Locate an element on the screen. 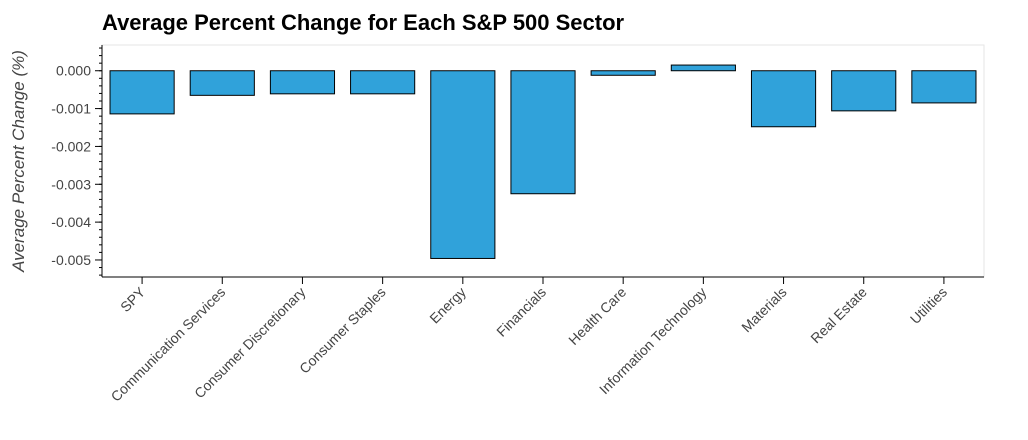  y-tick-label: -0.001 is located at coordinates (71, 109).